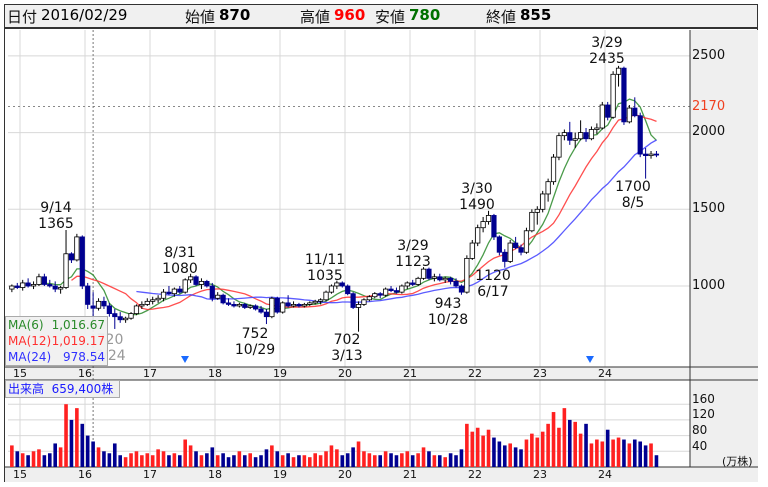  I want to click on reference-price-label: 2170, so click(709, 106).